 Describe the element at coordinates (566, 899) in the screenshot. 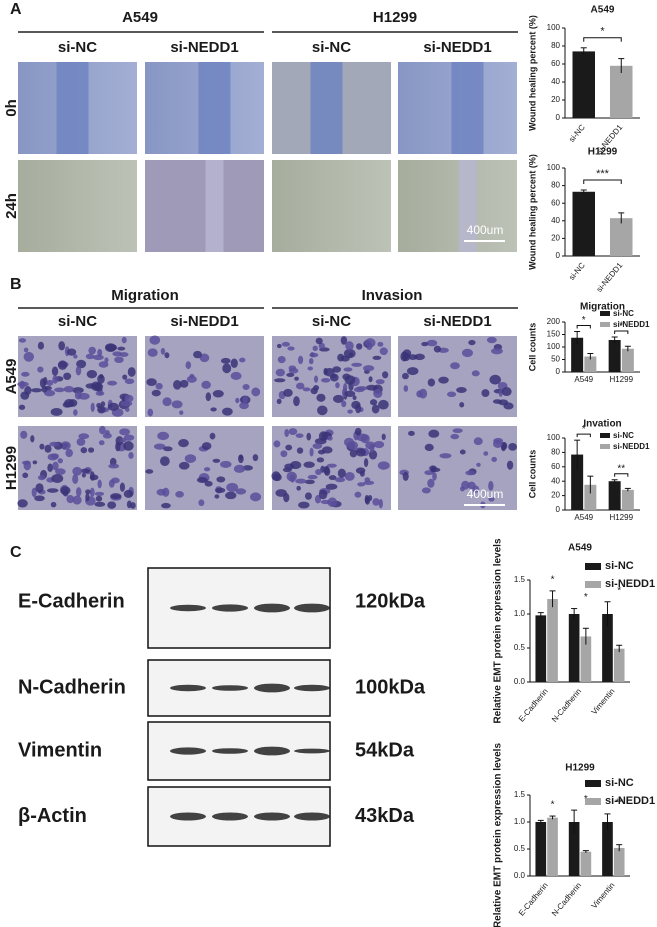

I see `x-tick-label: N-Cadherin` at that location.